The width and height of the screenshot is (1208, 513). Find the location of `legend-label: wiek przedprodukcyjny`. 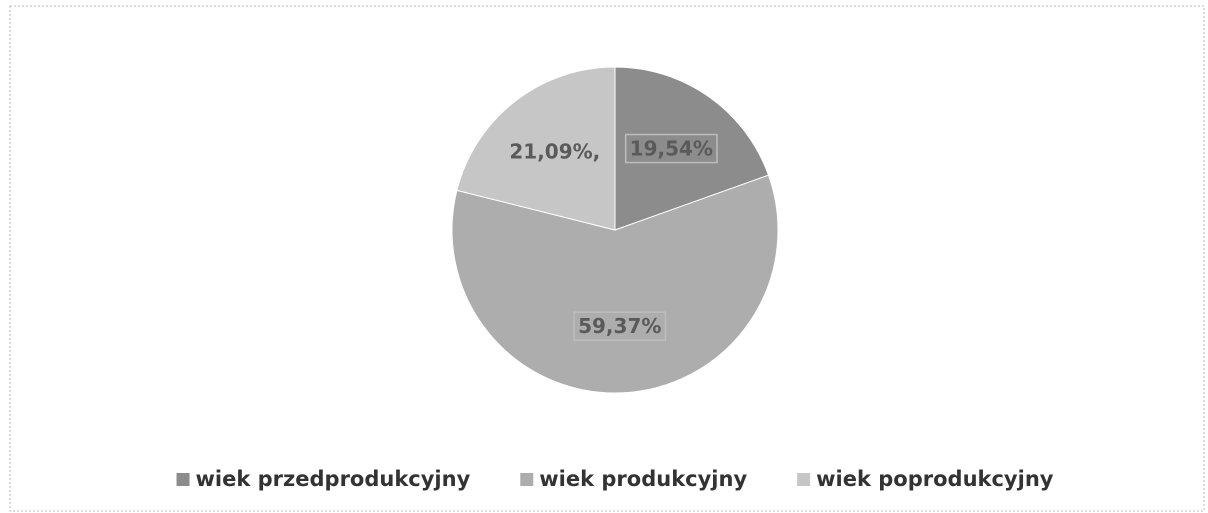

legend-label: wiek przedprodukcyjny is located at coordinates (333, 479).